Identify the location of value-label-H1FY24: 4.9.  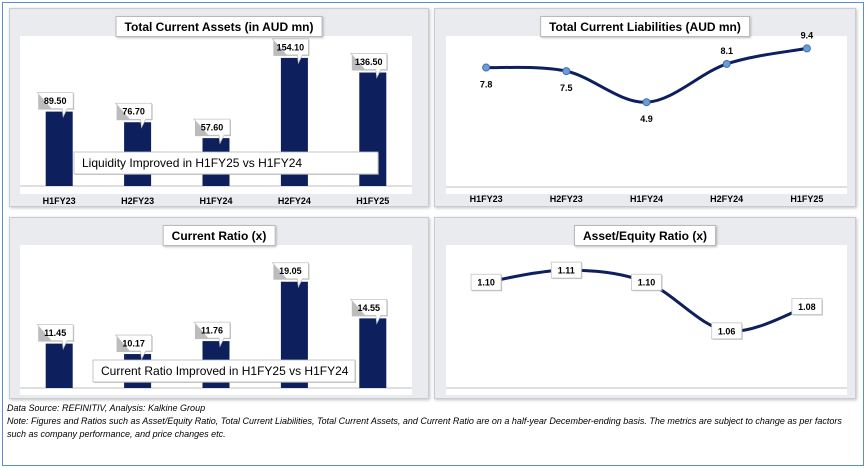
(646, 119).